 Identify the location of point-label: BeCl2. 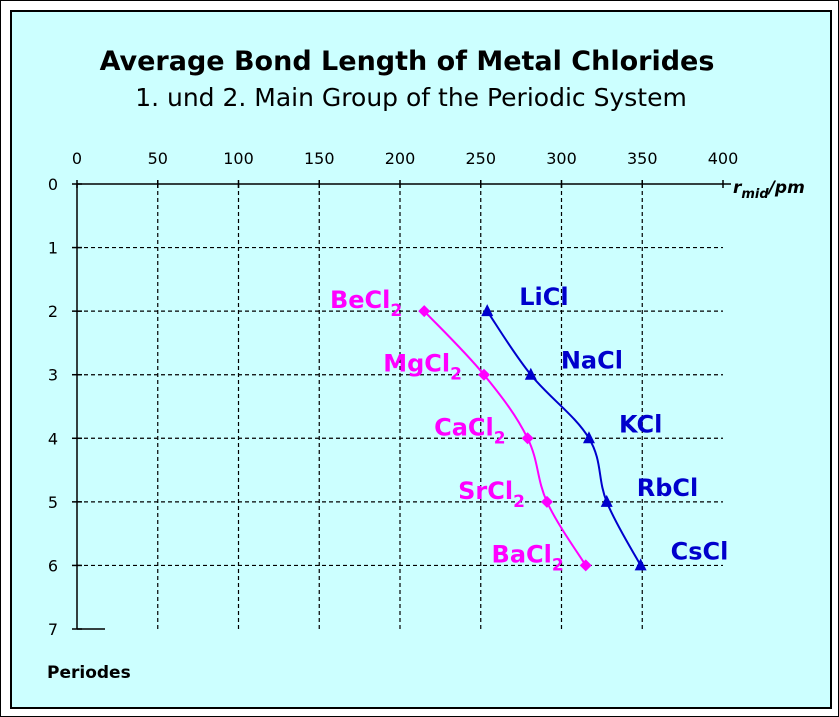
(366, 303).